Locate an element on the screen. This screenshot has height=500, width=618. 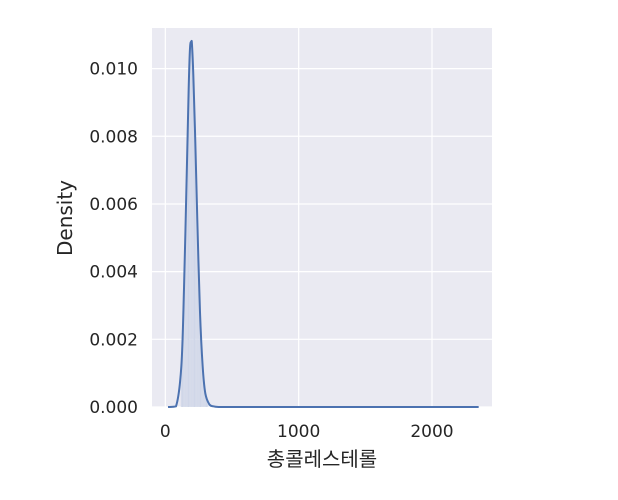
y-tick-label: 0.010 is located at coordinates (113, 70).